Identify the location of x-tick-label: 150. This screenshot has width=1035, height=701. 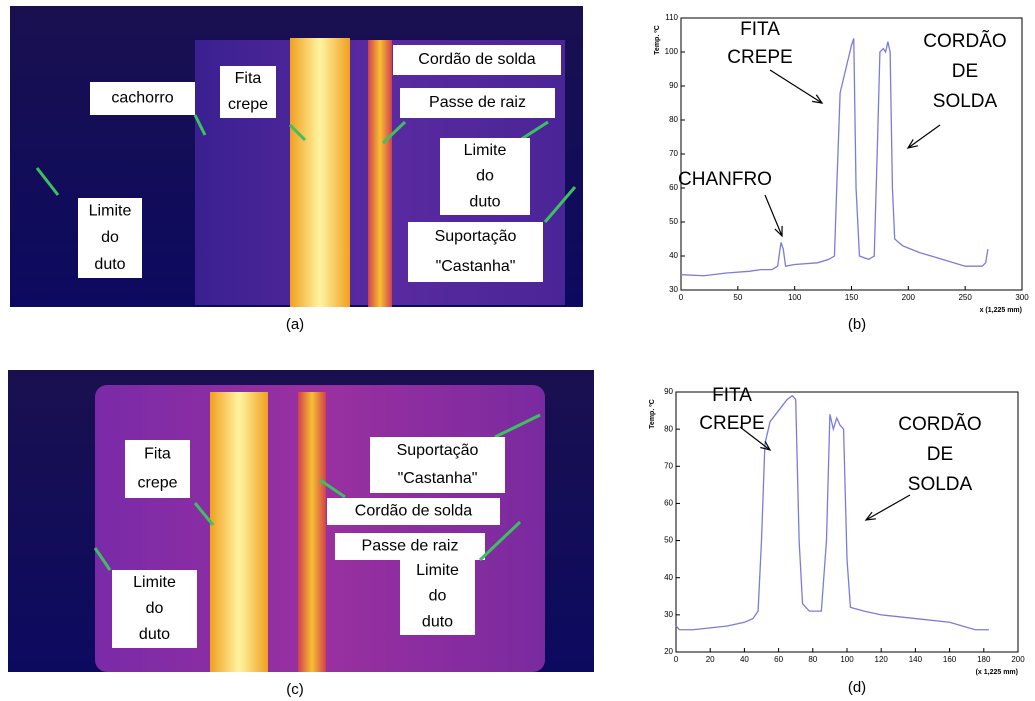
(852, 297).